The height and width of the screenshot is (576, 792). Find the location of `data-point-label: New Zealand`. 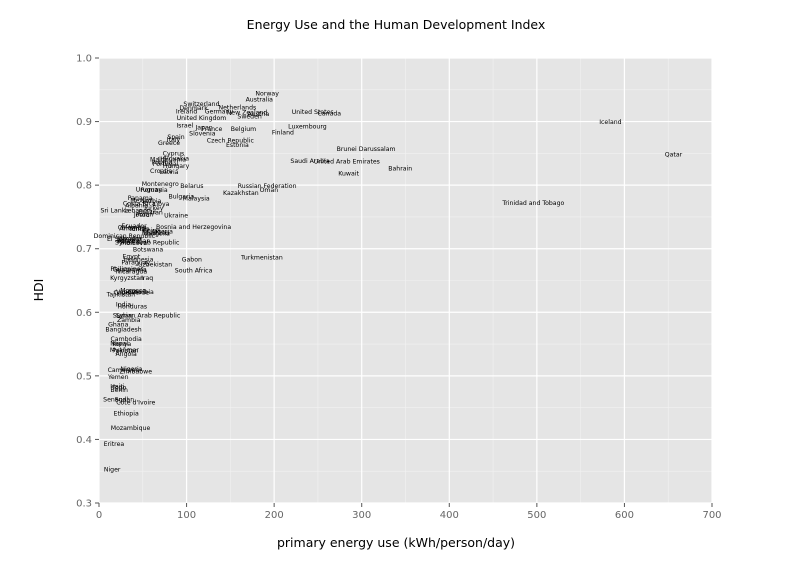

data-point-label: New Zealand is located at coordinates (247, 113).